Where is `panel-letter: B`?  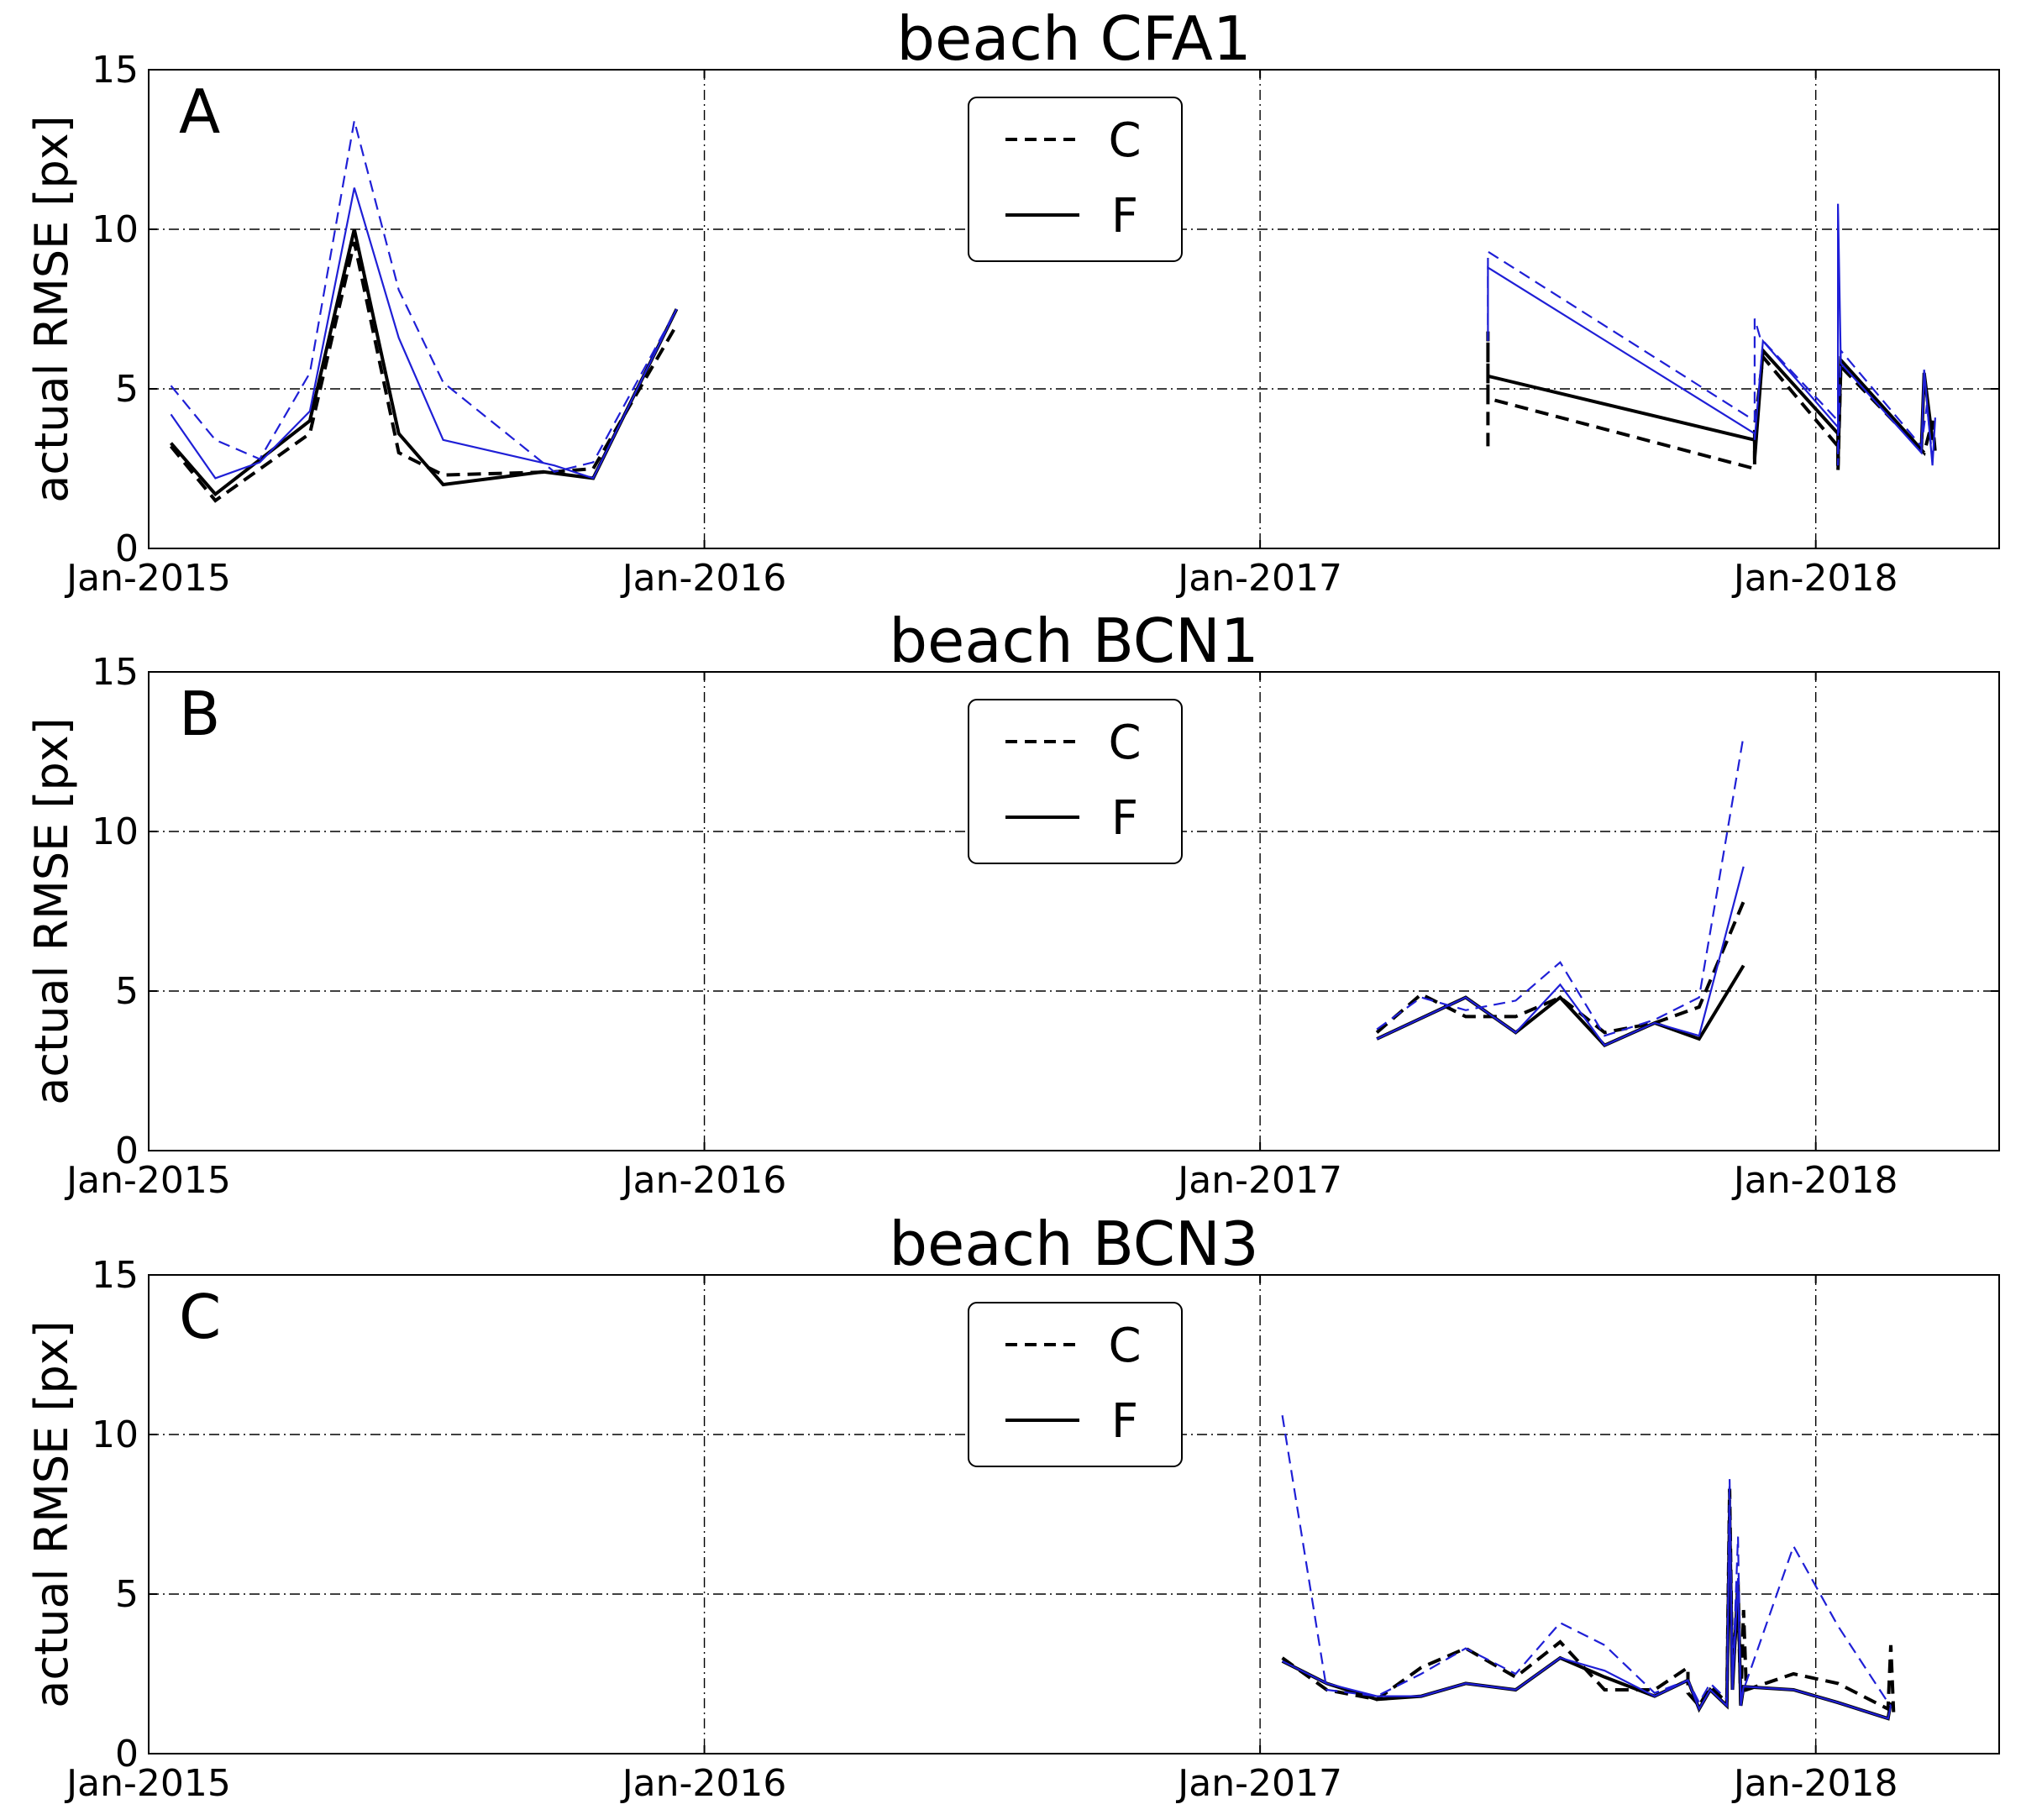
panel-letter: B is located at coordinates (199, 714).